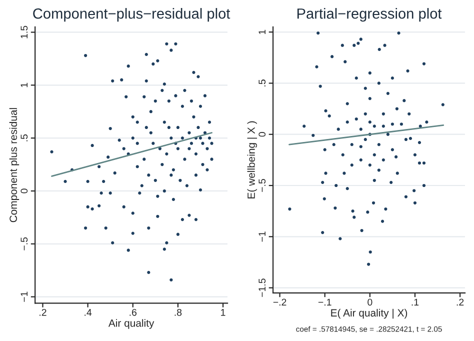  Describe the element at coordinates (415, 302) in the screenshot. I see `x-tick-label: .1` at that location.